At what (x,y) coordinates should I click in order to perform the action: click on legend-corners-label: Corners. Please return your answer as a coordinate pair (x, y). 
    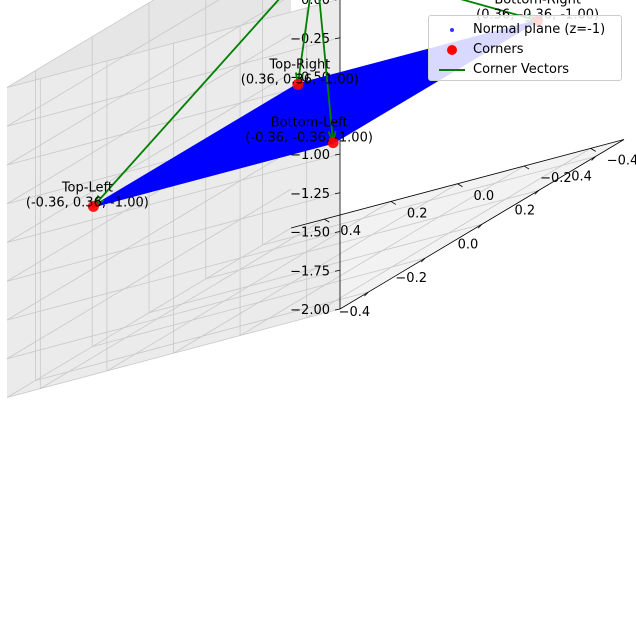
    Looking at the image, I should click on (498, 49).